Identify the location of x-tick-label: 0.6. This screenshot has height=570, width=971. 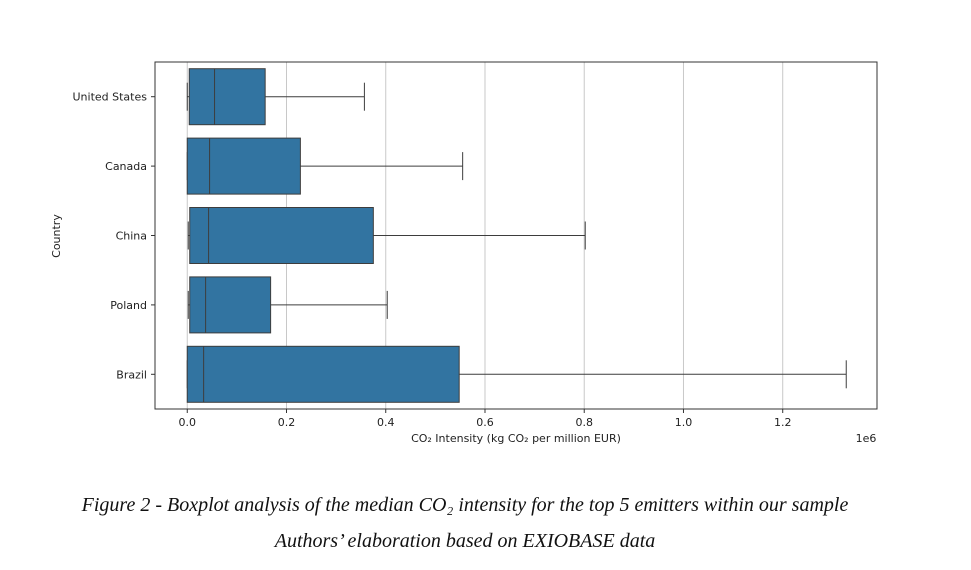
(485, 422).